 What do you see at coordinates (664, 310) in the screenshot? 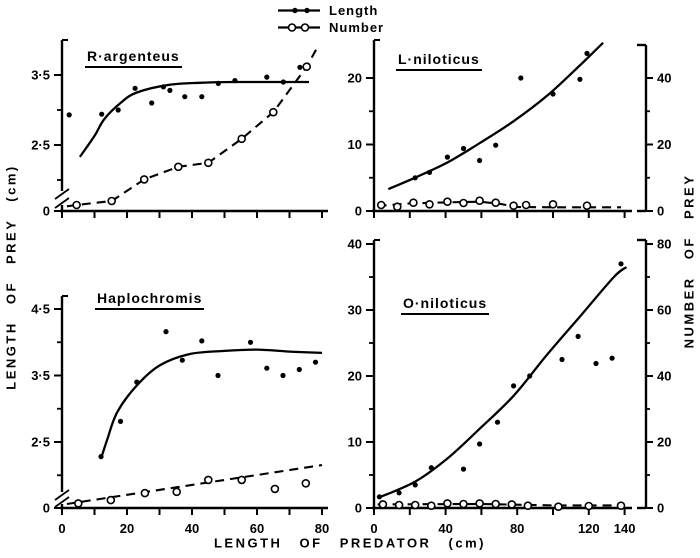
I see `br-number-tick-label: 60` at bounding box center [664, 310].